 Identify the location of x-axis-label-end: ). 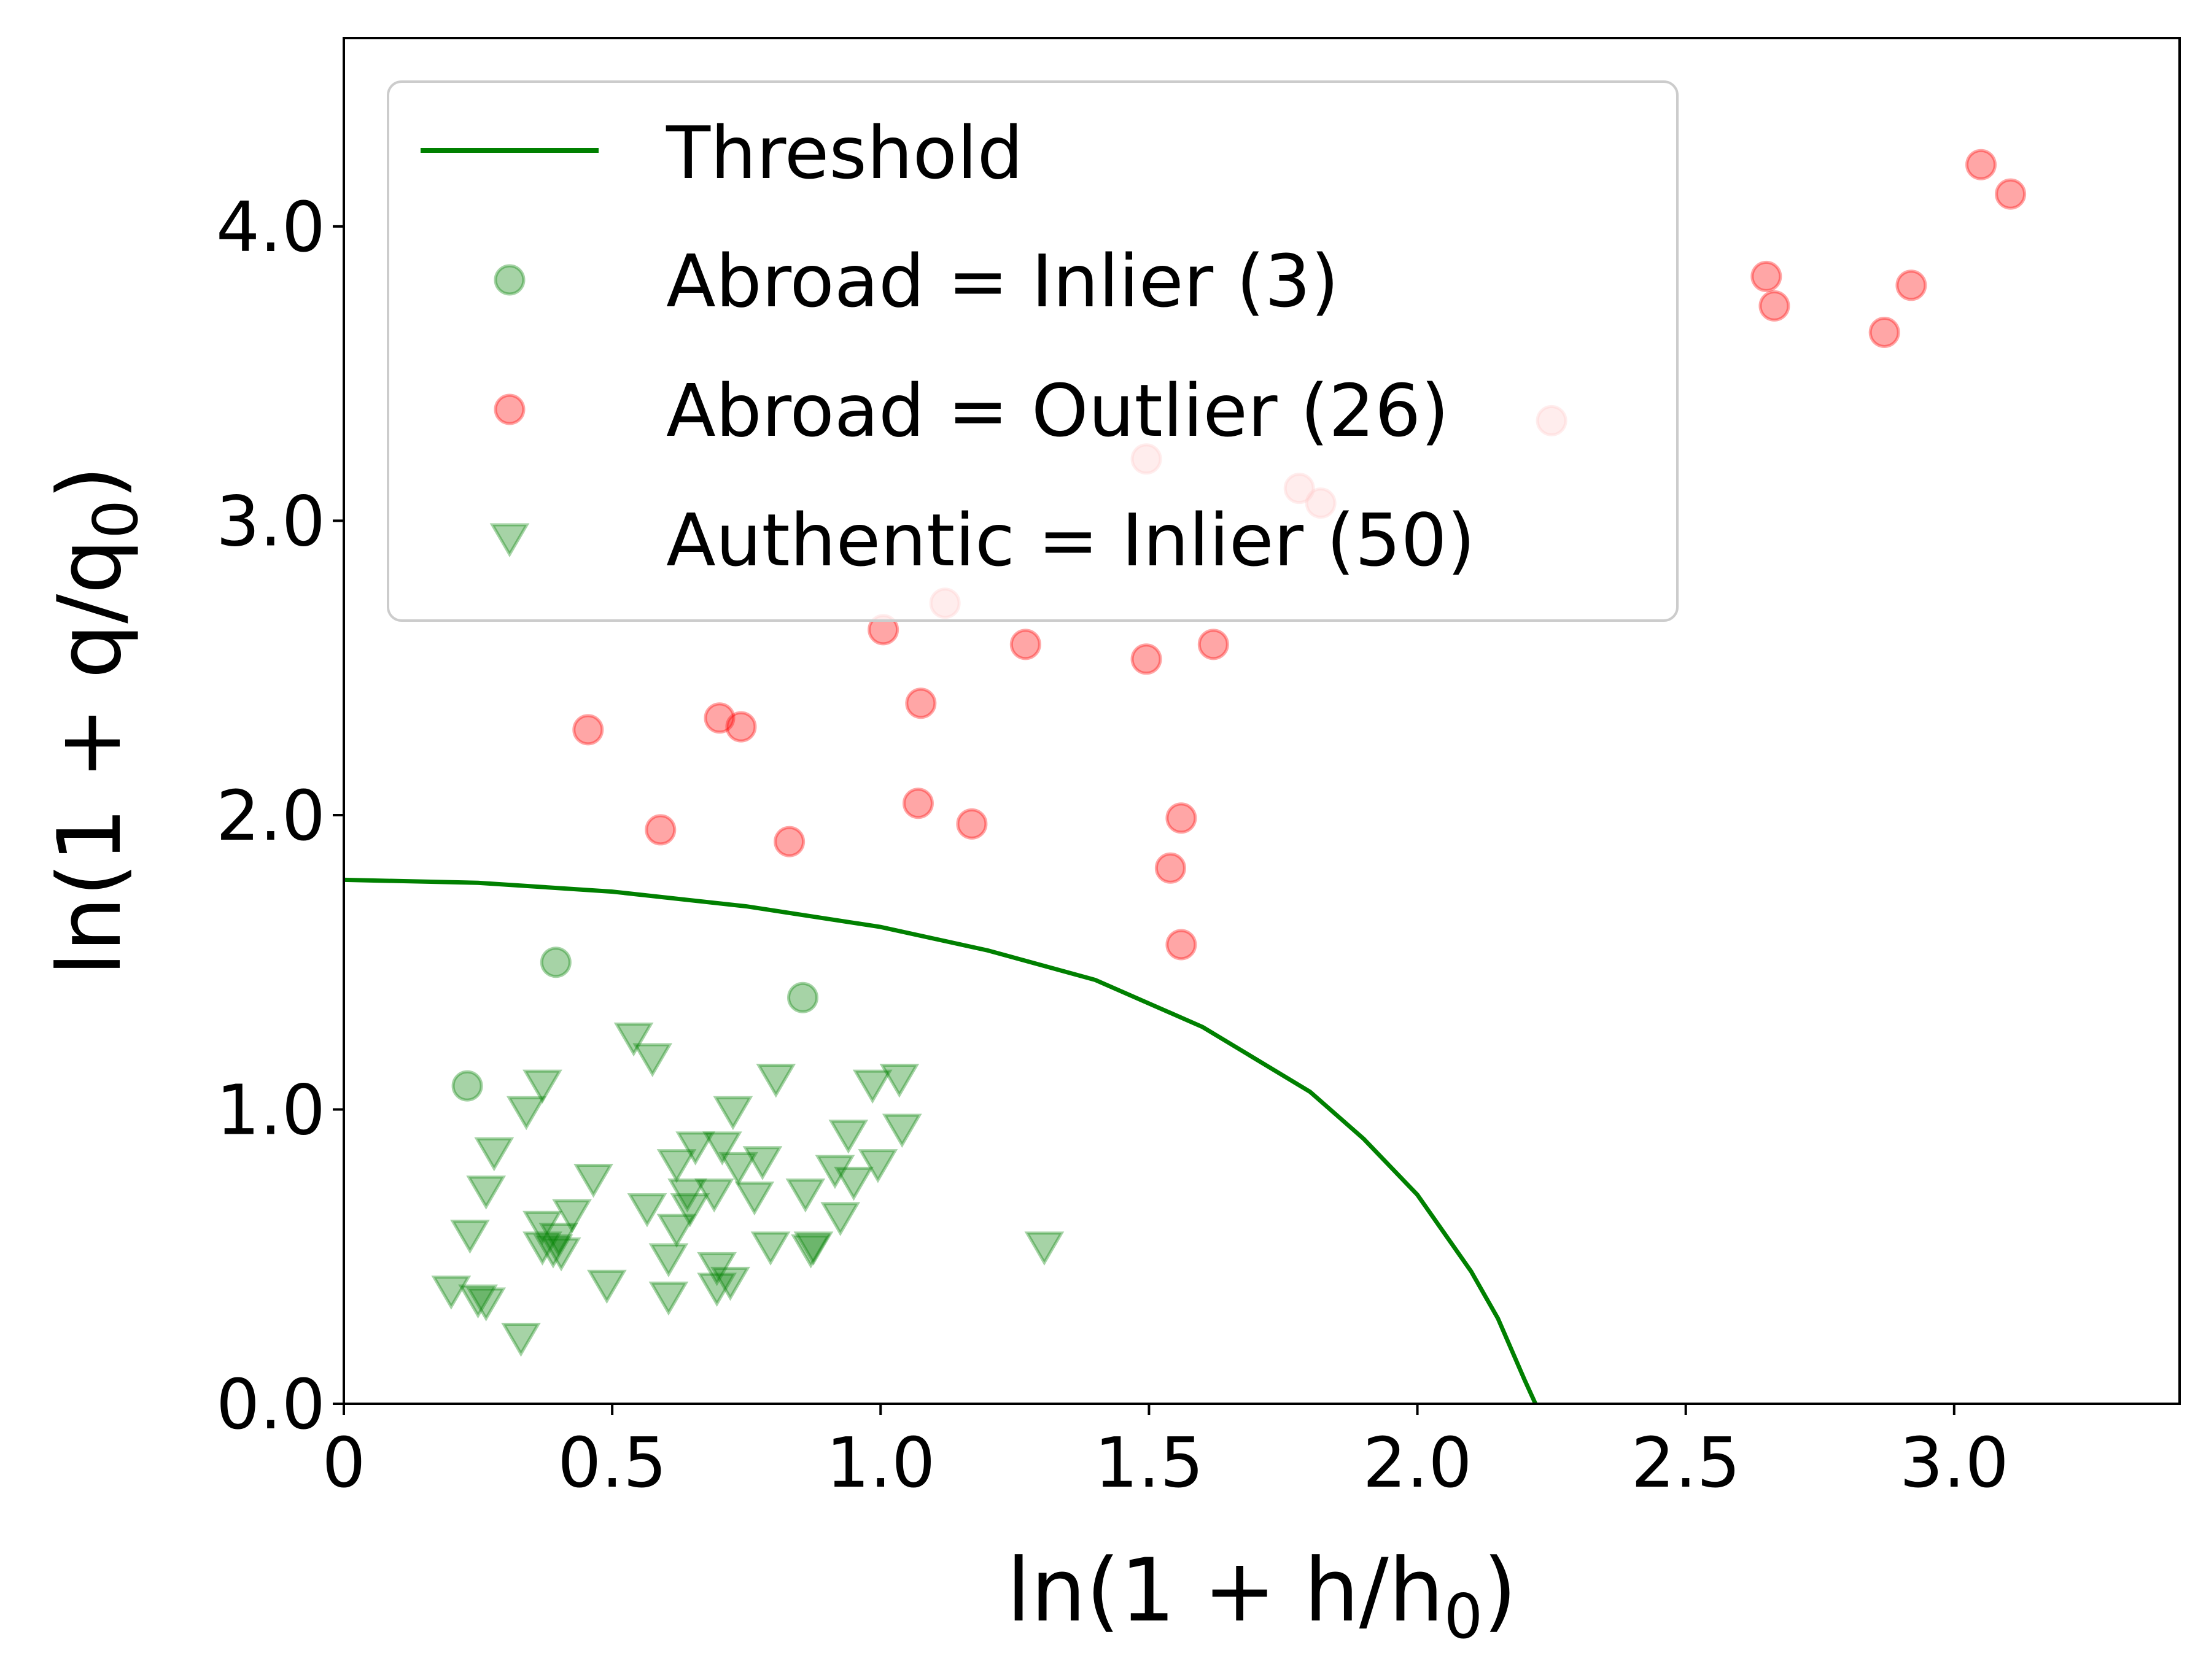
(1500, 1590).